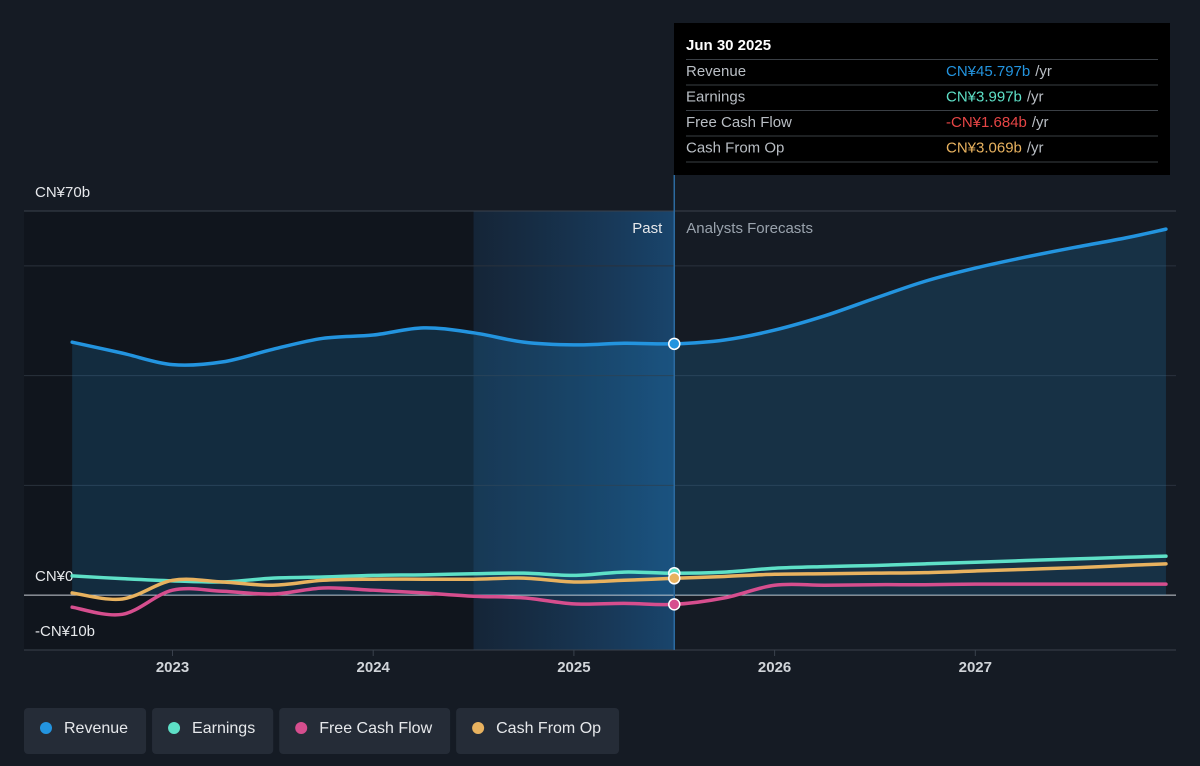 The image size is (1200, 766). Describe the element at coordinates (984, 147) in the screenshot. I see `tooltip-value-text: CN¥3.069b` at that location.